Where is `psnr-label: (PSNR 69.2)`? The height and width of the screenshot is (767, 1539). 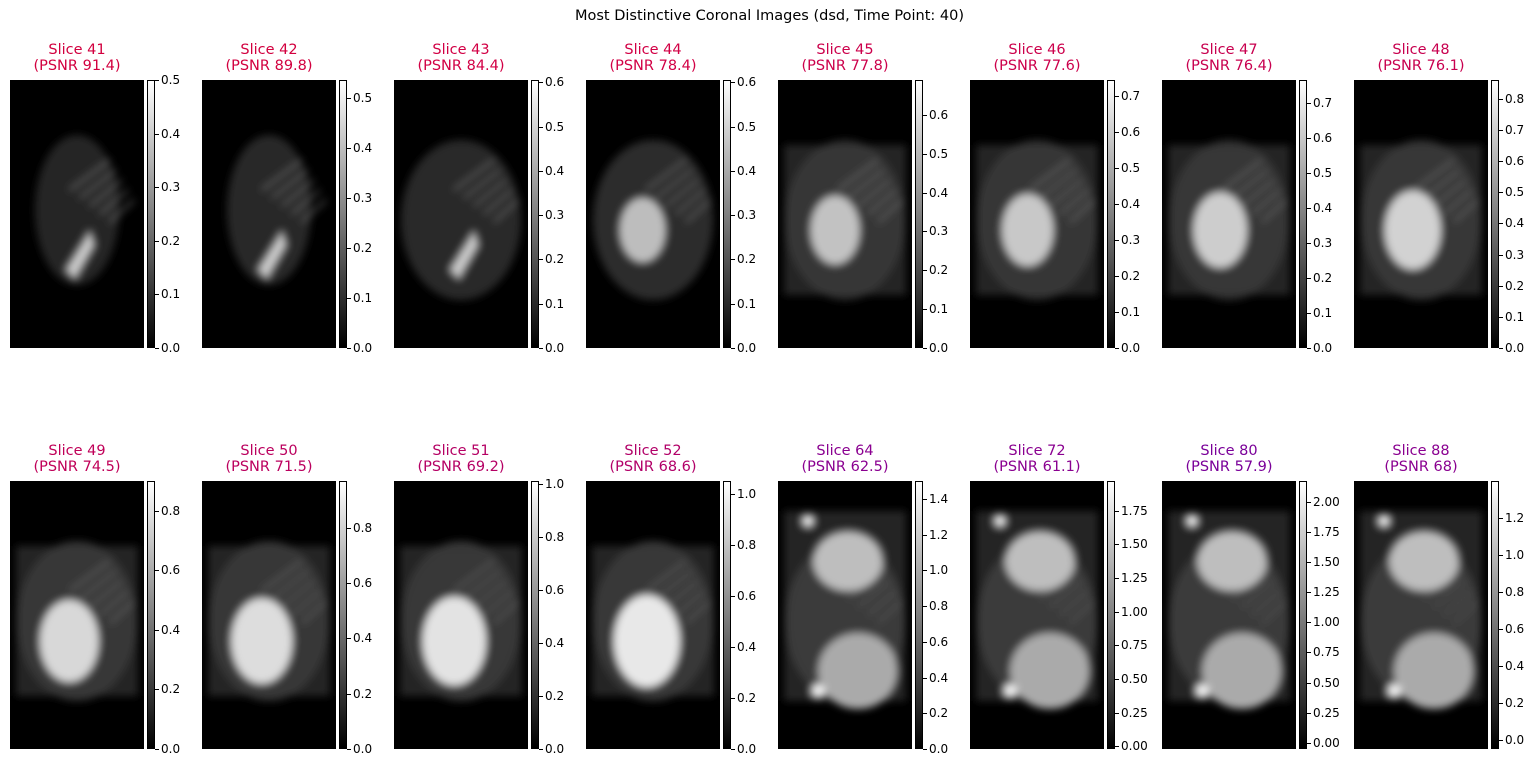 psnr-label: (PSNR 69.2) is located at coordinates (461, 467).